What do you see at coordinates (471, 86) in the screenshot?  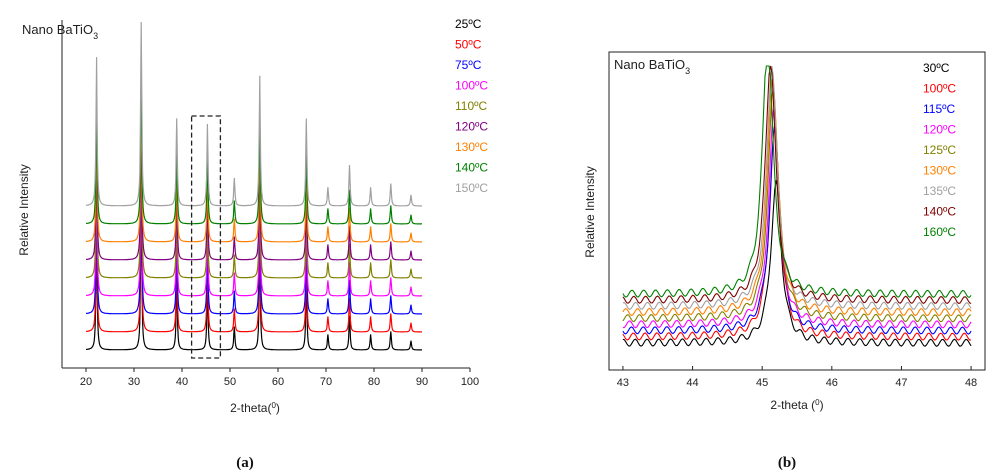 I see `panel-a-legend-item: 100ºC` at bounding box center [471, 86].